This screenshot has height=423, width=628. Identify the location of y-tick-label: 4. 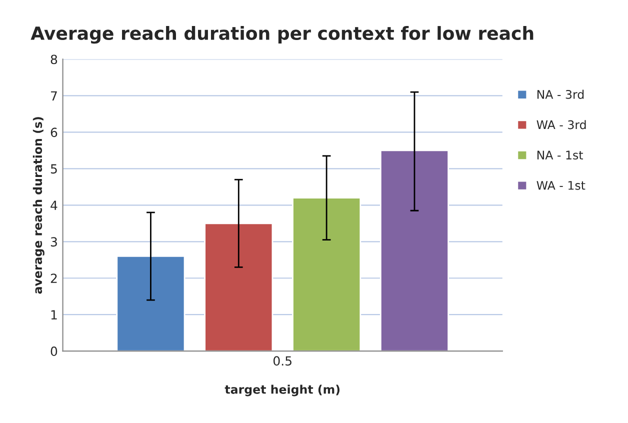
(54, 205).